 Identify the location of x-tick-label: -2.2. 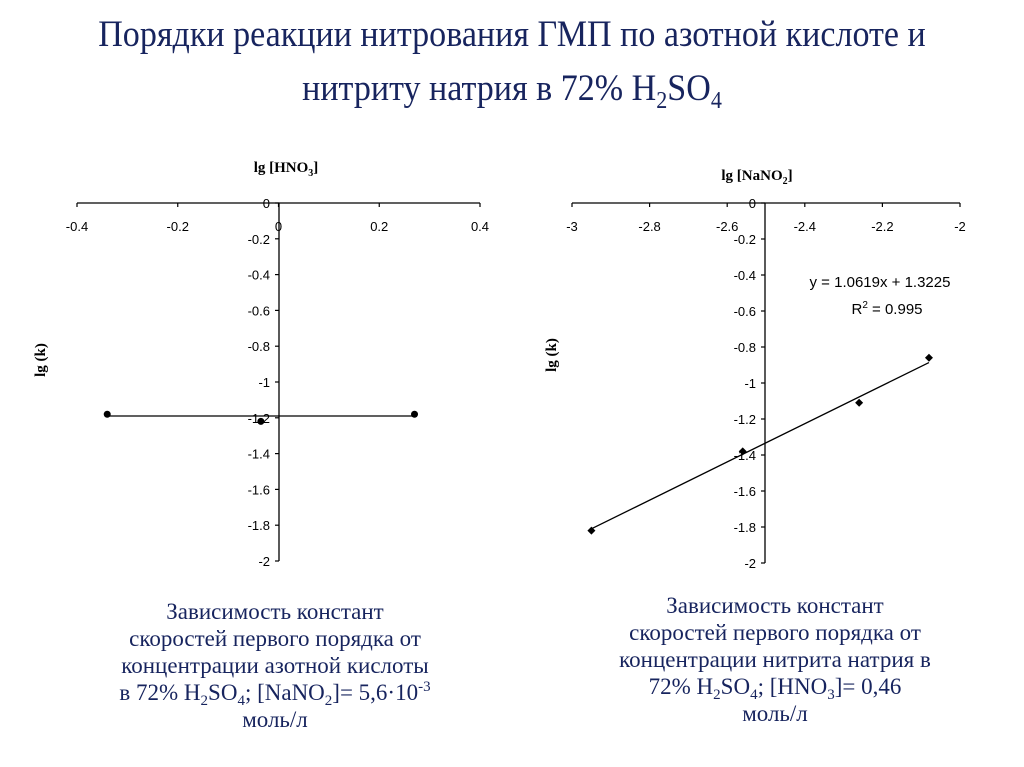
(882, 226).